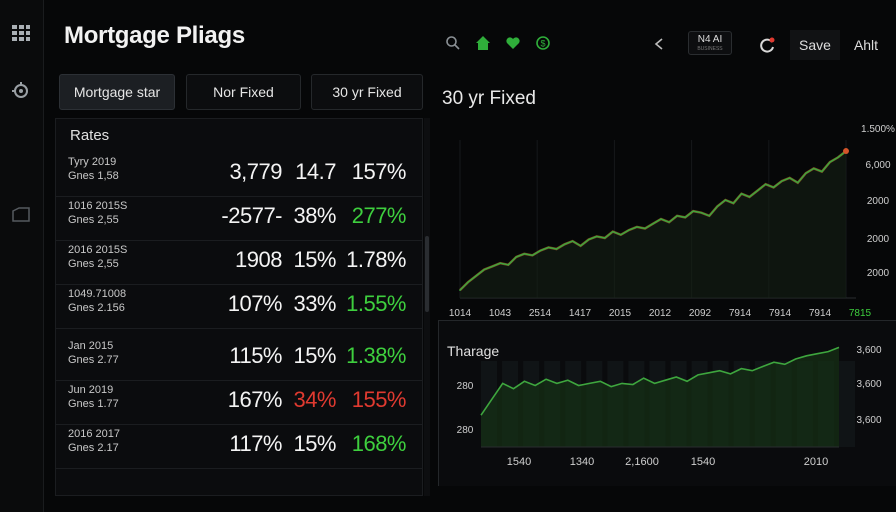  What do you see at coordinates (21, 33) in the screenshot?
I see `grid-menu-icon` at bounding box center [21, 33].